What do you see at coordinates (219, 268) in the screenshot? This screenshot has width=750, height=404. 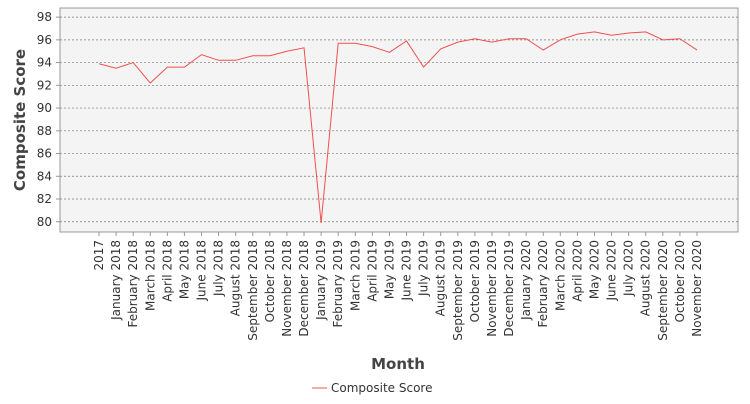 I see `x-tick-label: July 2018` at bounding box center [219, 268].